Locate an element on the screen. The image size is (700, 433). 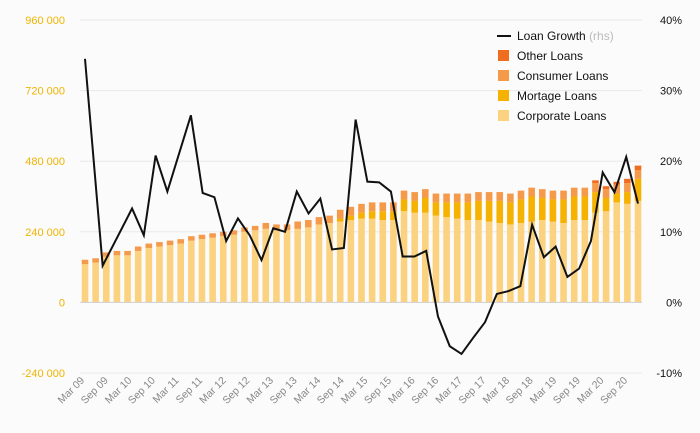
right-tick-label: 10% is located at coordinates (671, 233).